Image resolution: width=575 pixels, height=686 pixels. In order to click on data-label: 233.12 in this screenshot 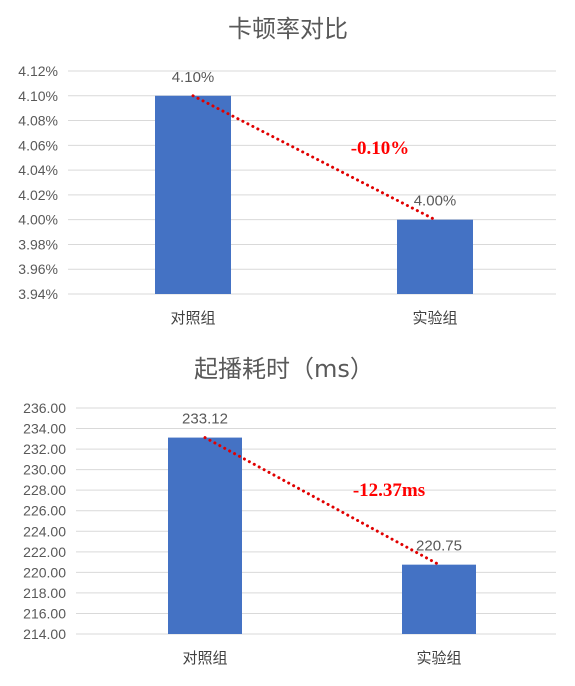, I will do `click(205, 419)`.